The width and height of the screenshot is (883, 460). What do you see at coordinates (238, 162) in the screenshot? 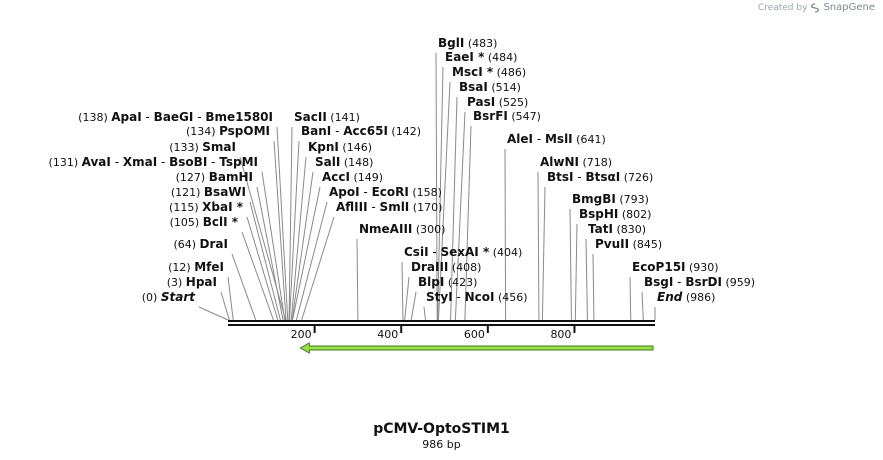
I see `enzyme-name: TspMI` at bounding box center [238, 162].